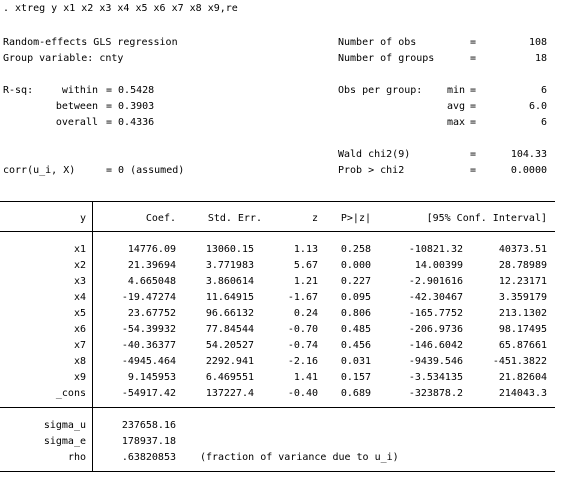 The image size is (570, 481). Describe the element at coordinates (229, 393) in the screenshot. I see `row-se: 137227.4` at that location.